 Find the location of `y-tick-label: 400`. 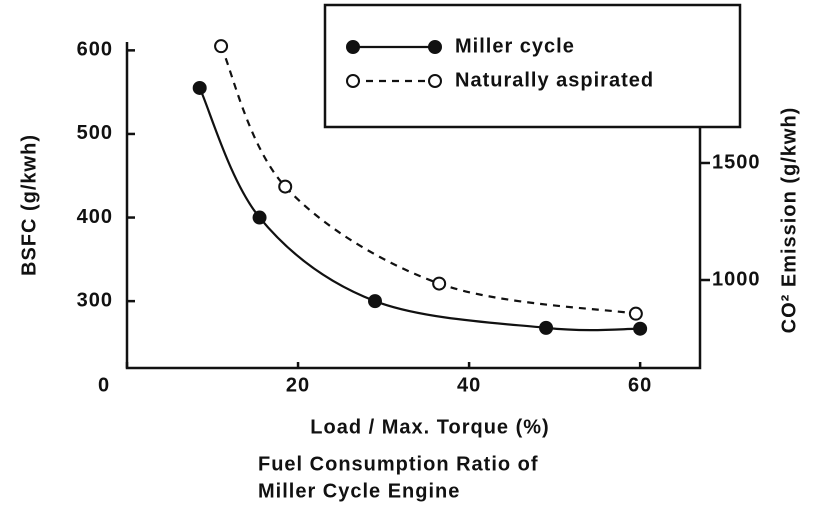

y-tick-label: 400 is located at coordinates (95, 217).